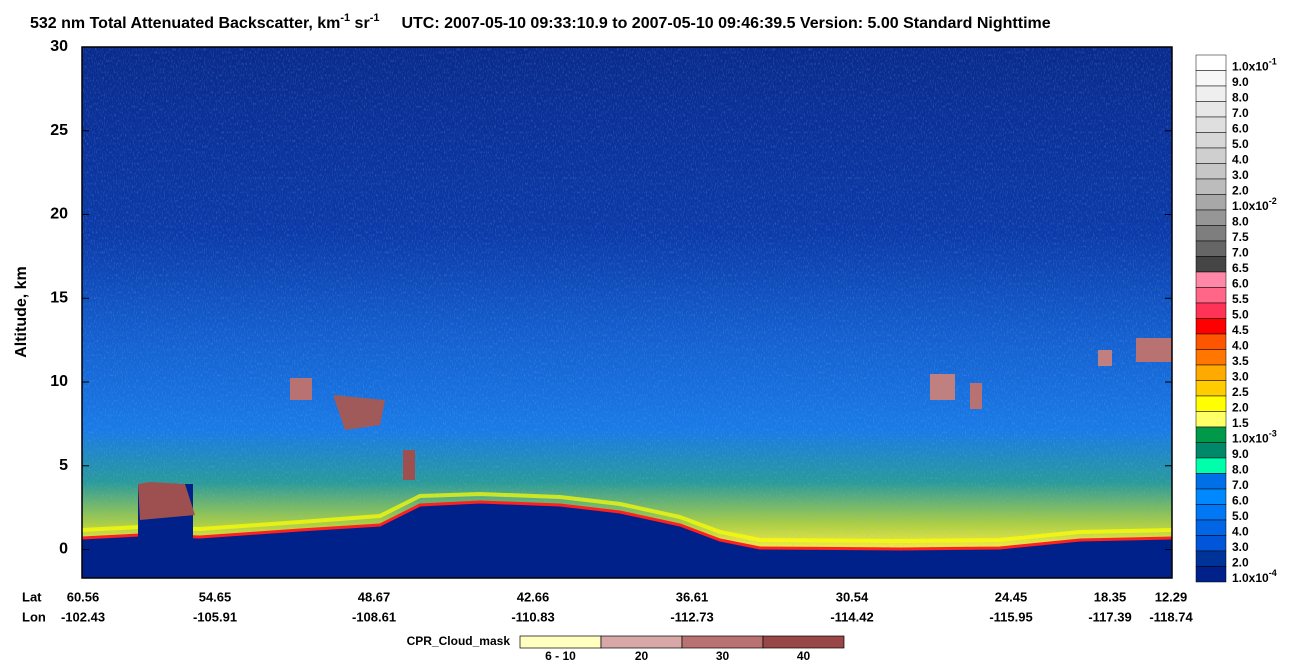  What do you see at coordinates (1273, 573) in the screenshot?
I see `colorbar-label-exponent: -4` at bounding box center [1273, 573].